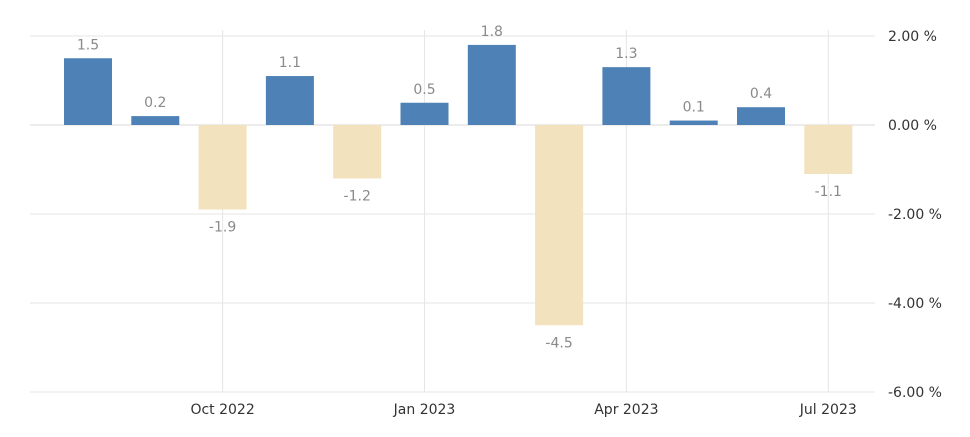  I want to click on data-label: 0.2, so click(155, 103).